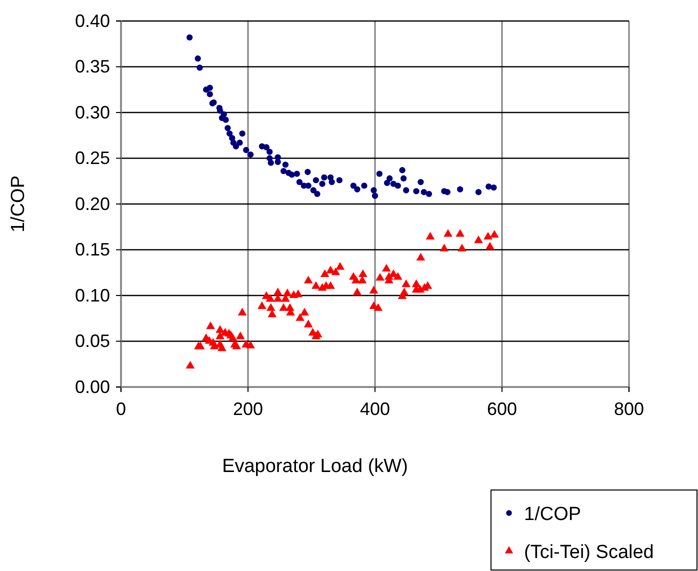 The width and height of the screenshot is (698, 571). Describe the element at coordinates (92, 386) in the screenshot. I see `y-tick-label: 0.00` at that location.